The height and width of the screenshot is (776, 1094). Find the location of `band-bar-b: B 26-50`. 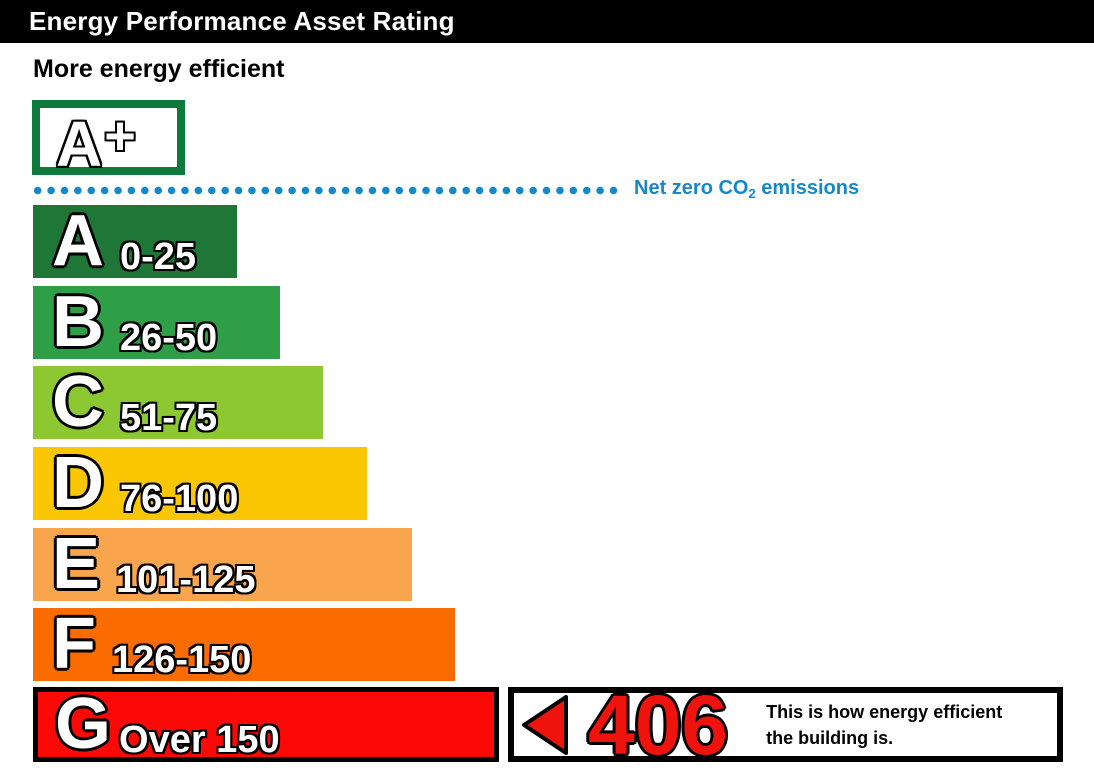

band-bar-b: B 26-50 is located at coordinates (156, 322).